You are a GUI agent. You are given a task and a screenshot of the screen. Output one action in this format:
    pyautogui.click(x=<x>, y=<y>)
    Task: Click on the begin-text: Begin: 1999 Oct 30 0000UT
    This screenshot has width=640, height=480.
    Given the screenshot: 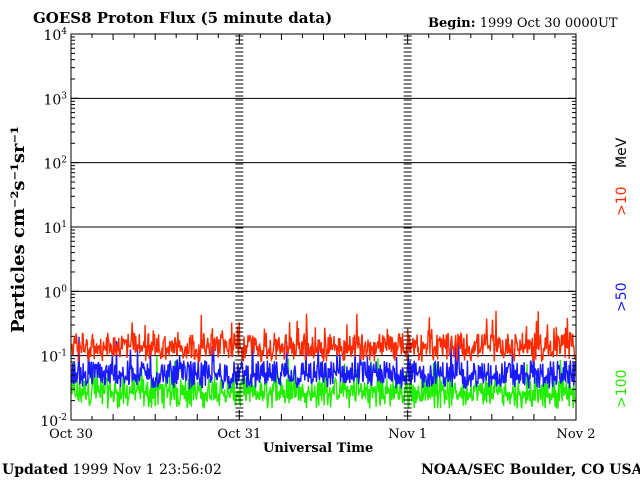 What is the action you would take?
    pyautogui.click(x=523, y=23)
    